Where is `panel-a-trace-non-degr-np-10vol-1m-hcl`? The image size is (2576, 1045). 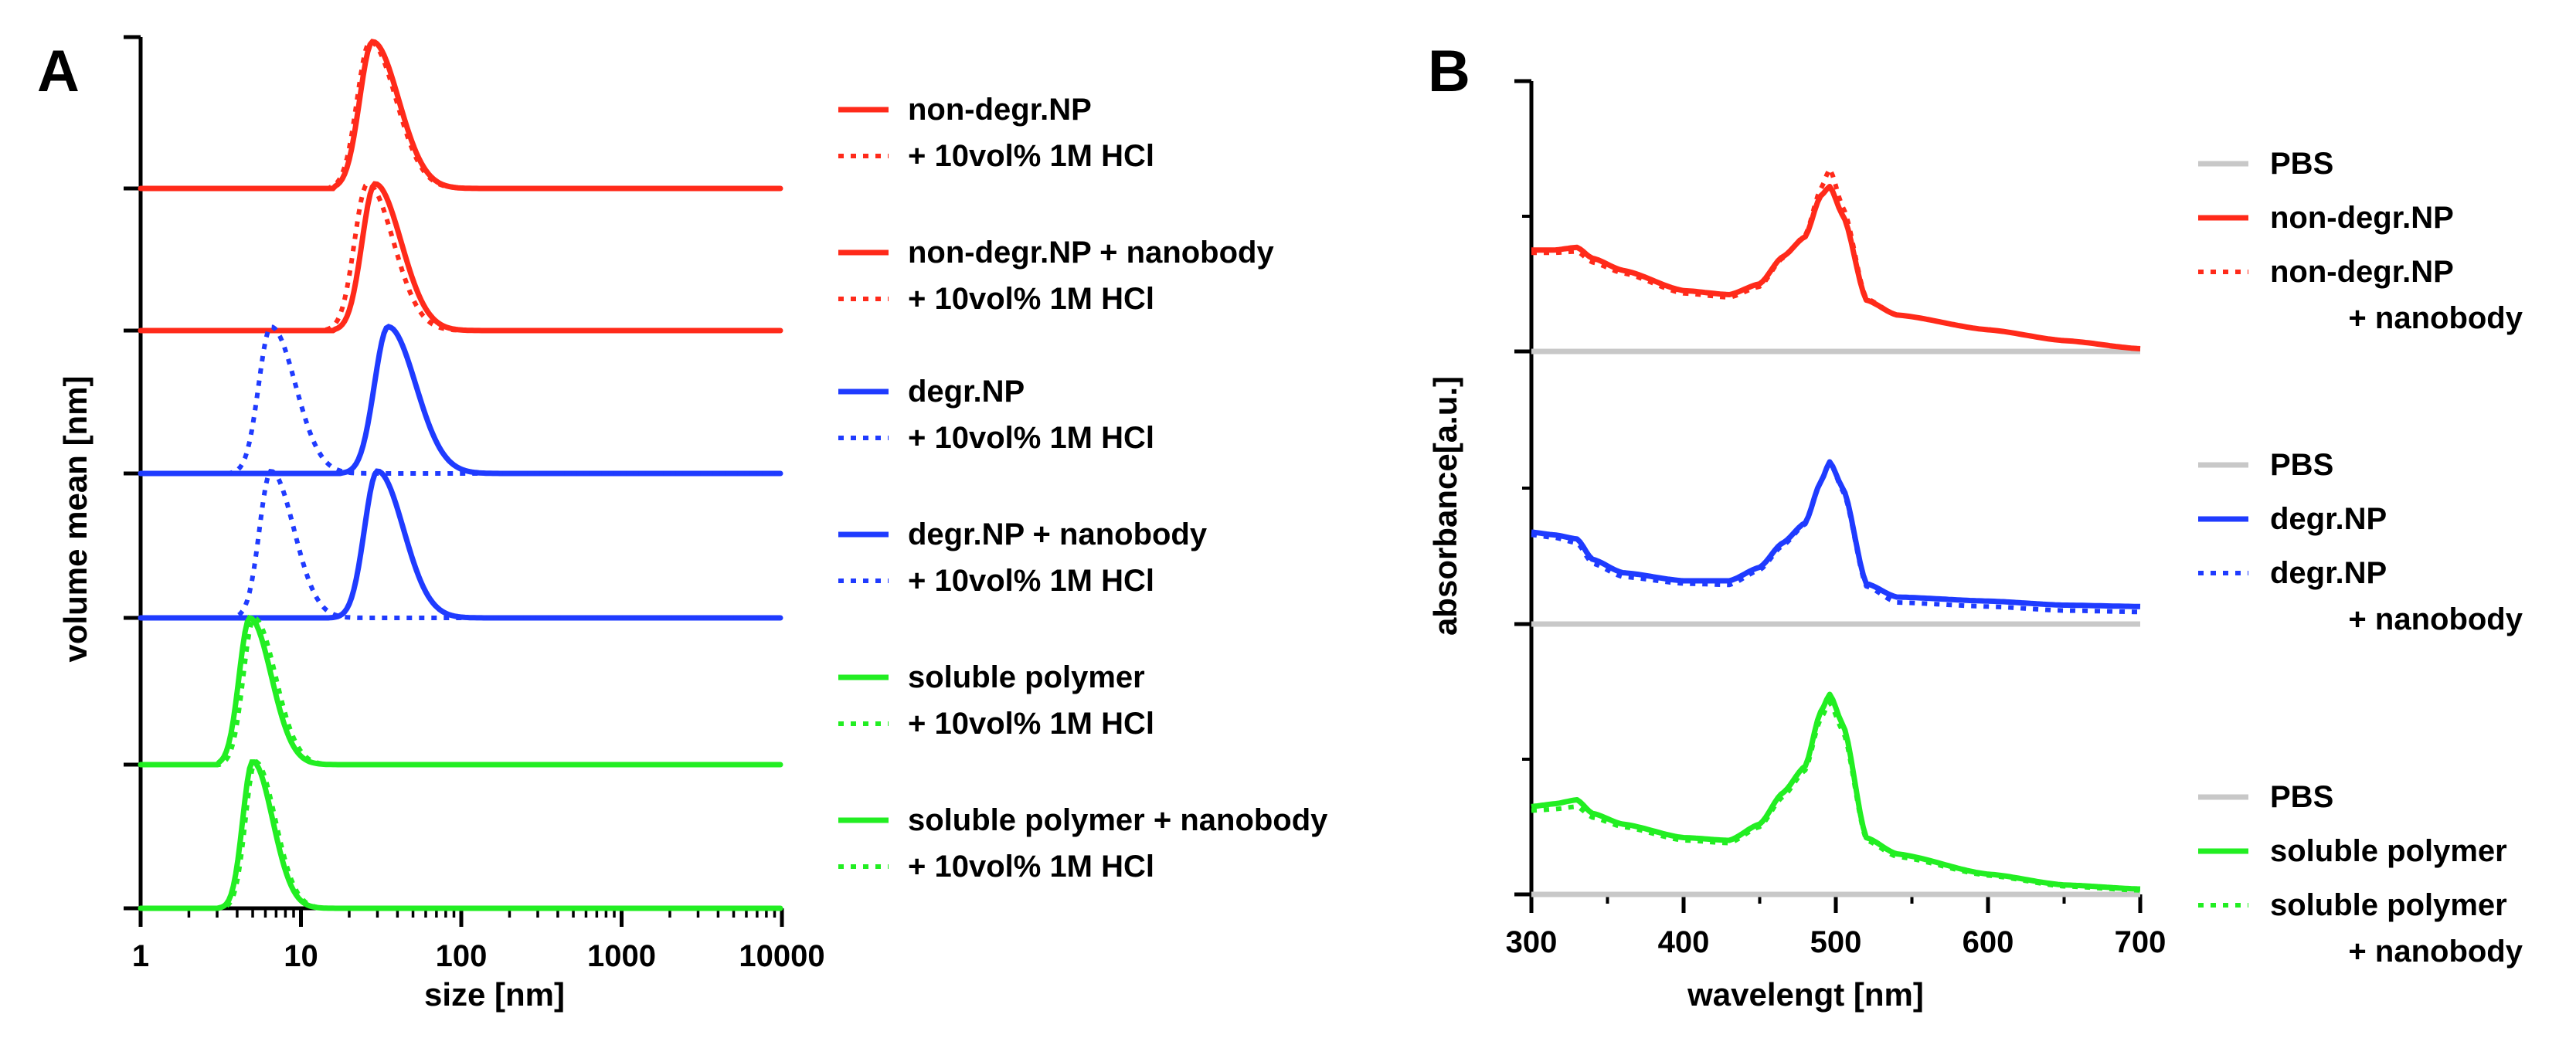
panel-a-trace-non-degr-np-10vol-1m-hcl is located at coordinates (460, 115).